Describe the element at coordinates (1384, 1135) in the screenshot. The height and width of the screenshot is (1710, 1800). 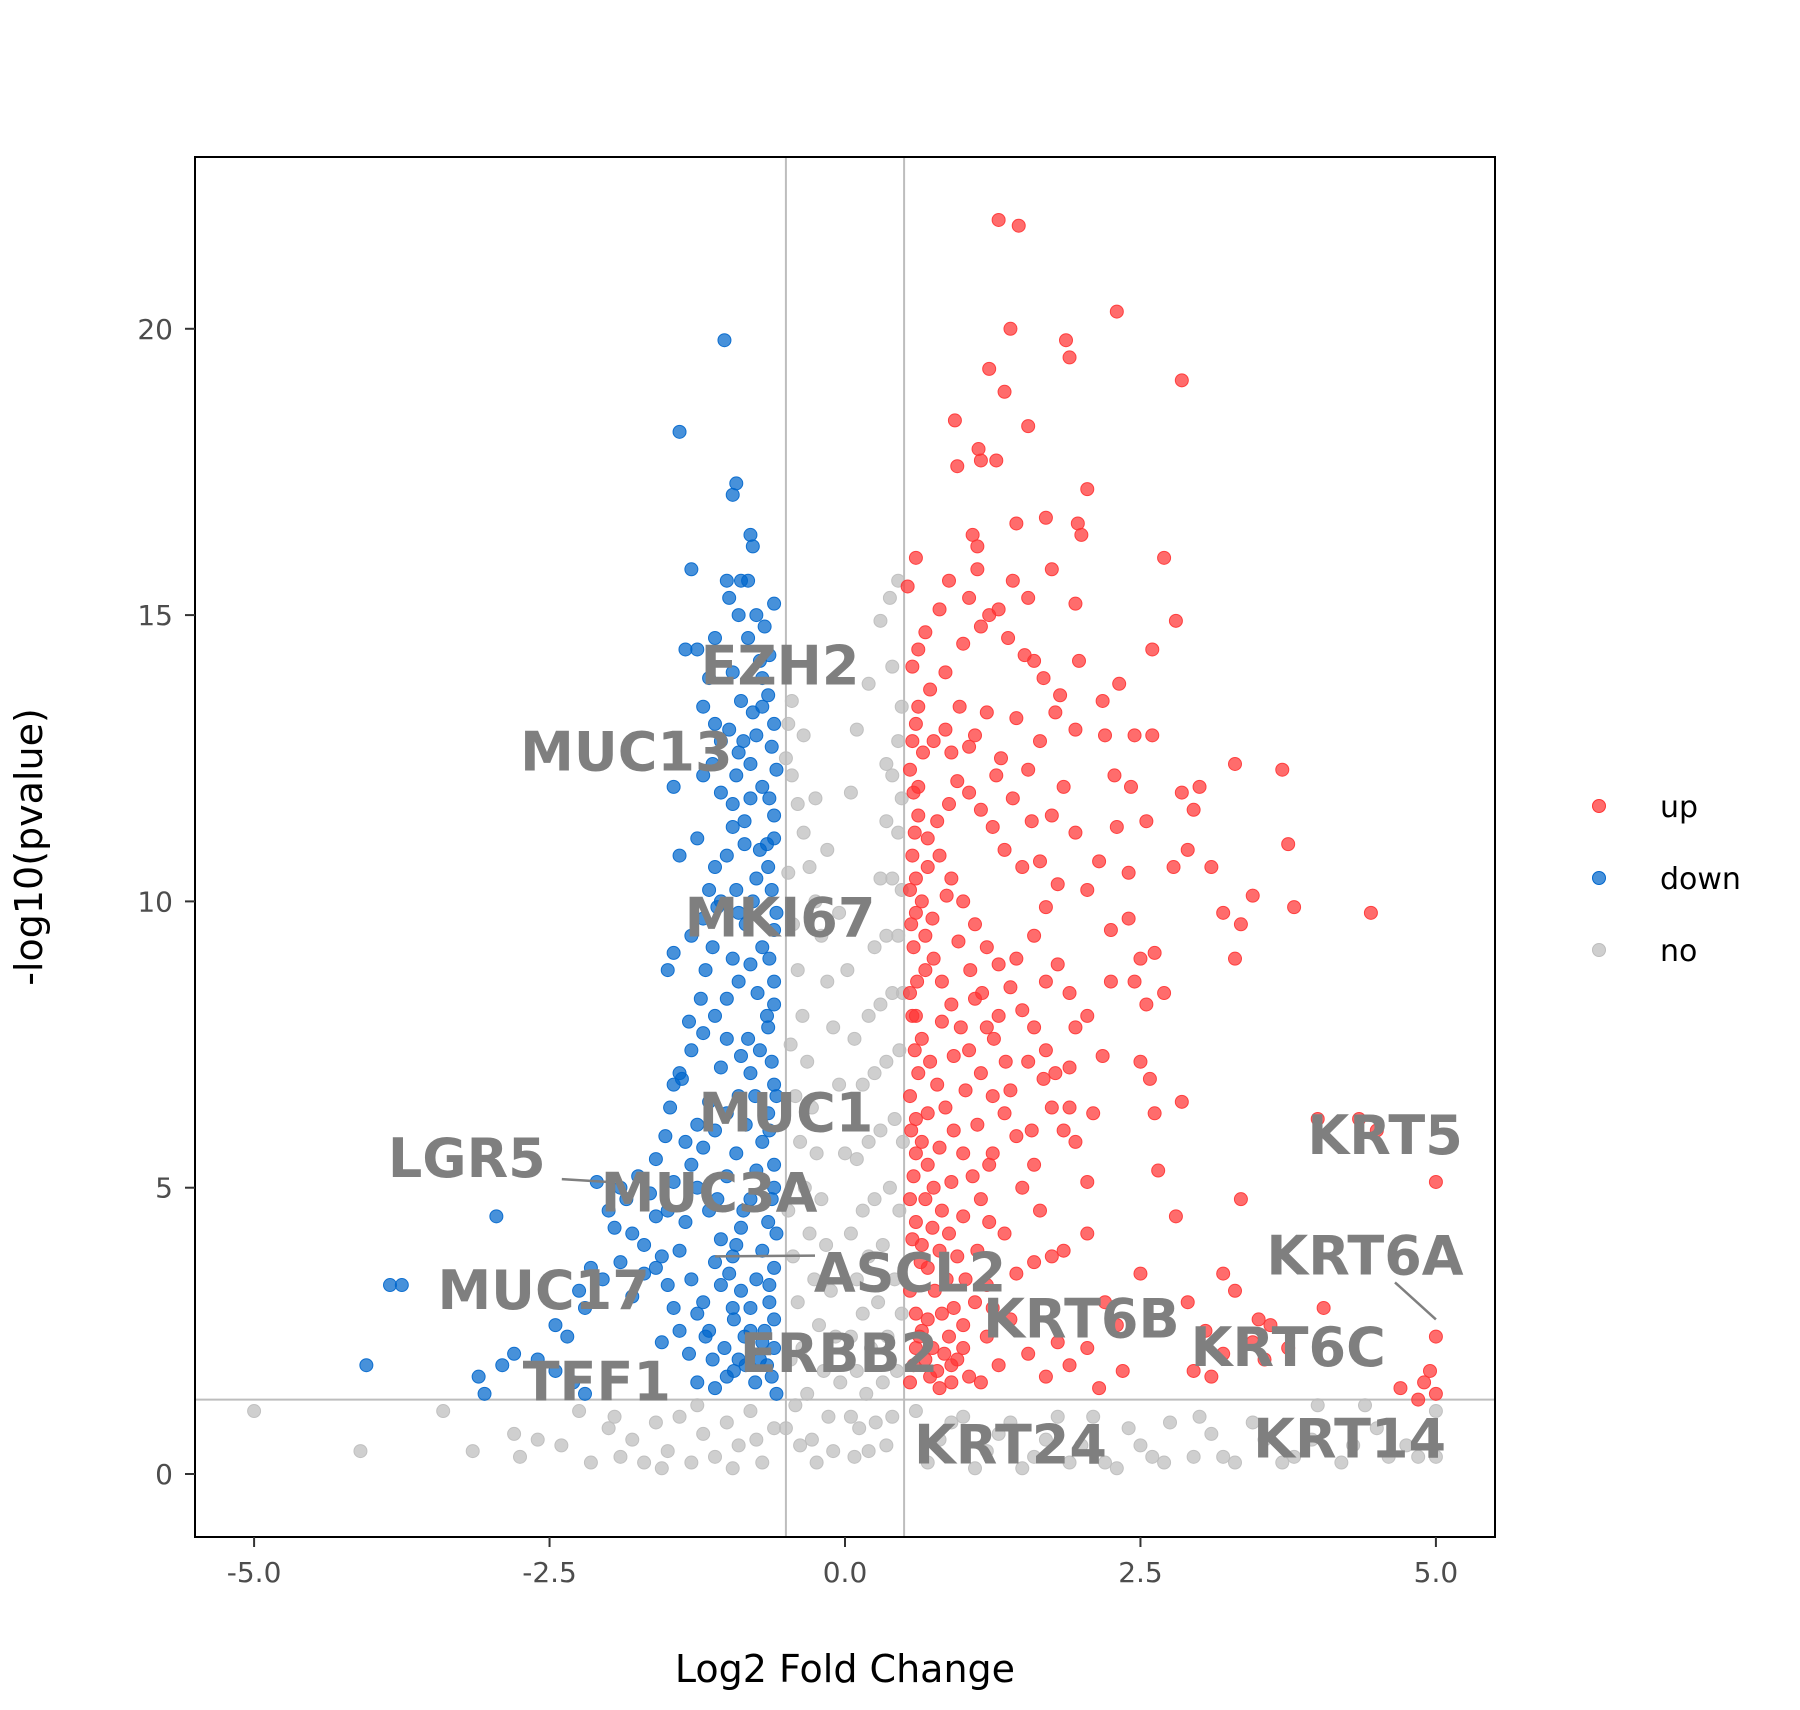
I see `gene-label: KRT5` at that location.